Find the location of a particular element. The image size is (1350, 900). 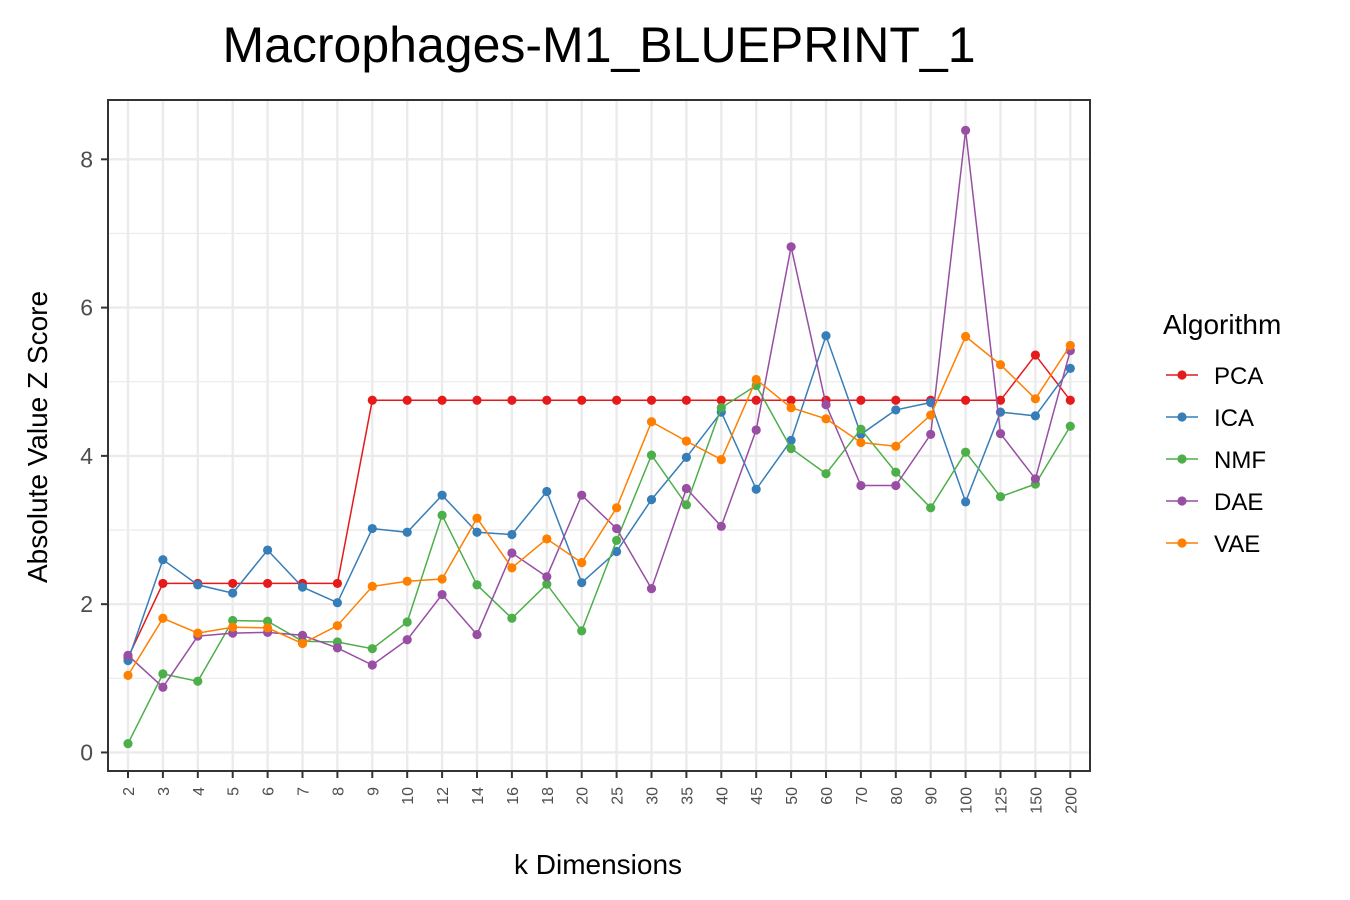

x-tick-label: 16 is located at coordinates (513, 796).